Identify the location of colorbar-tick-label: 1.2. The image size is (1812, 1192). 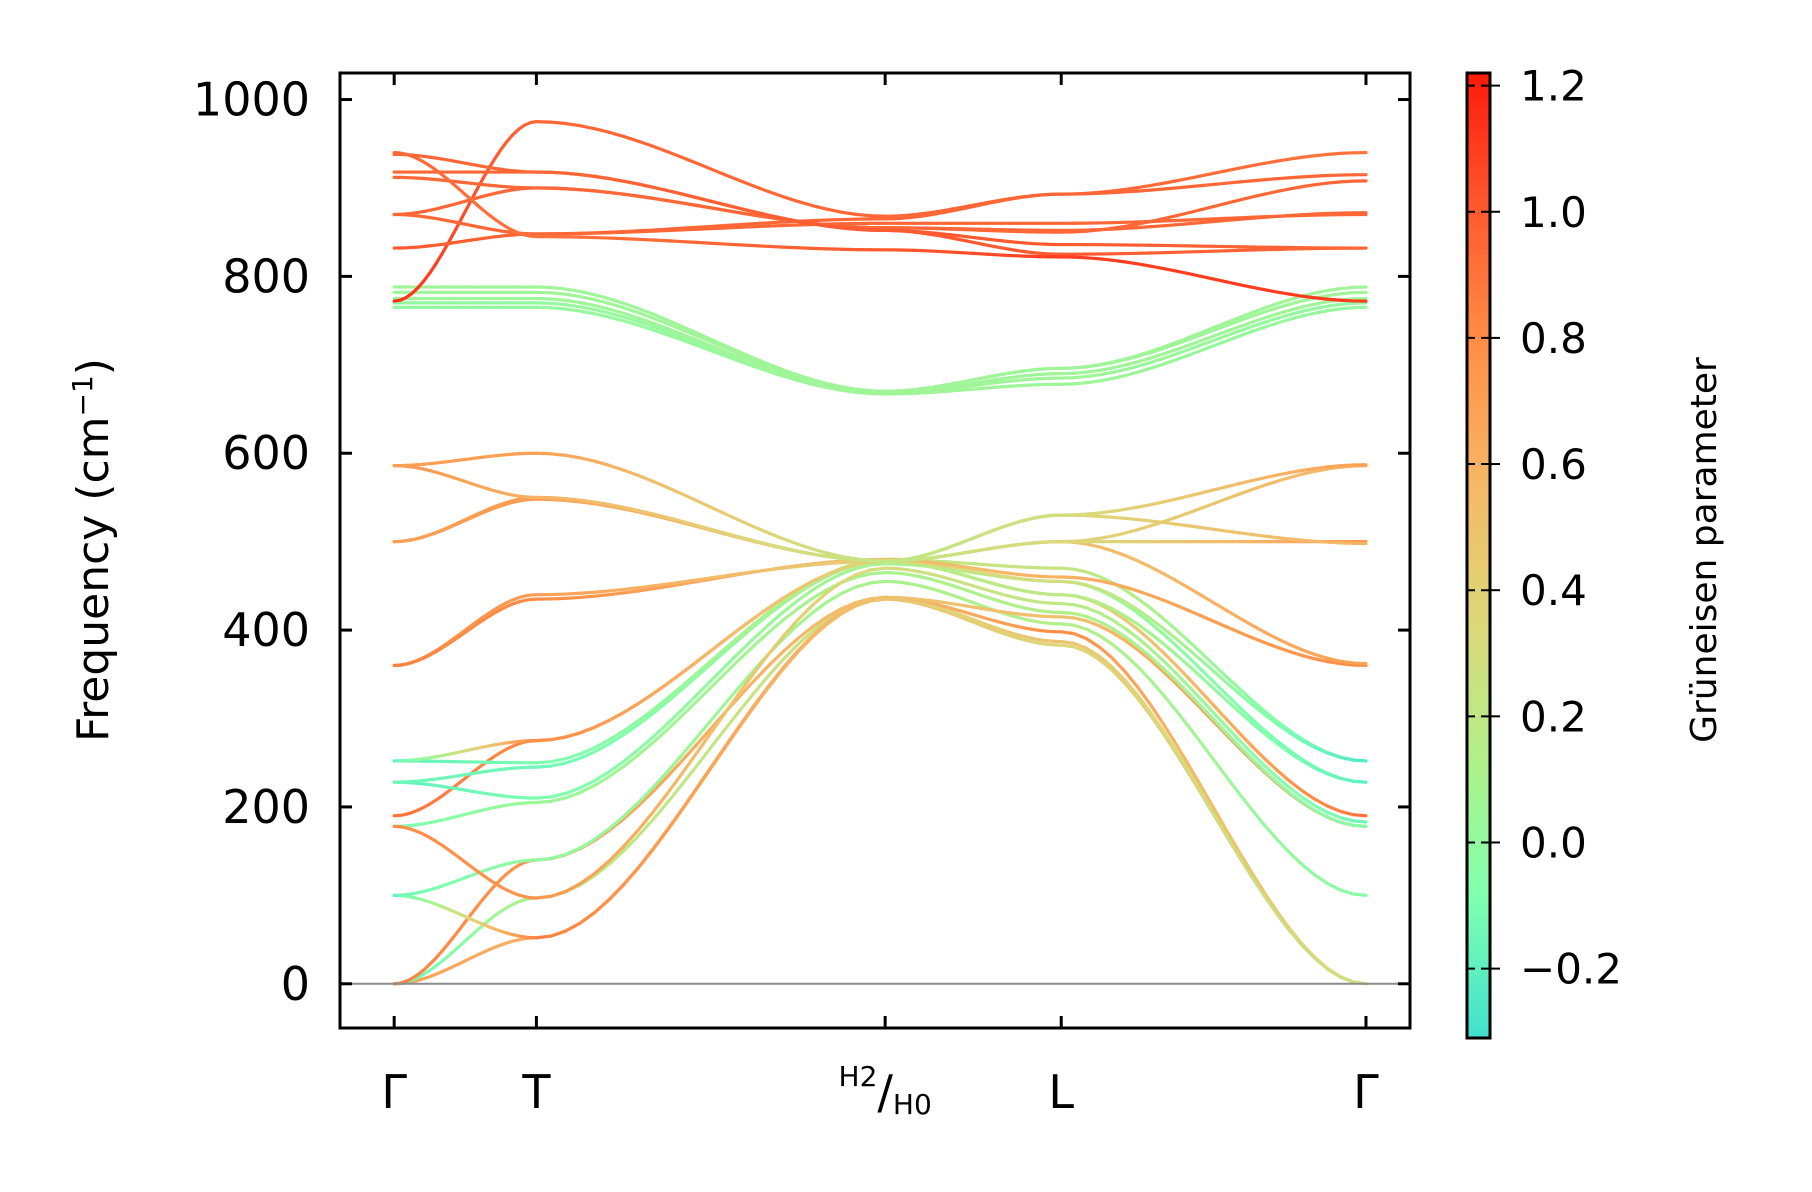
(1553, 86).